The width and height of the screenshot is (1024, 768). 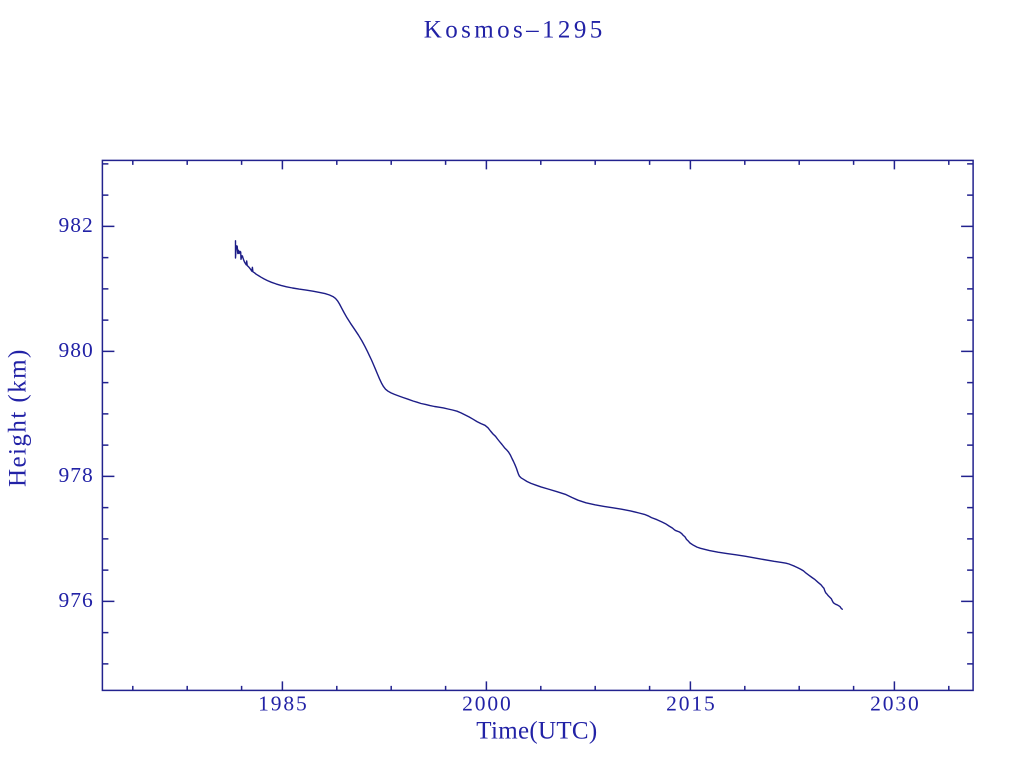 What do you see at coordinates (76, 225) in the screenshot?
I see `svg-text: 982` at bounding box center [76, 225].